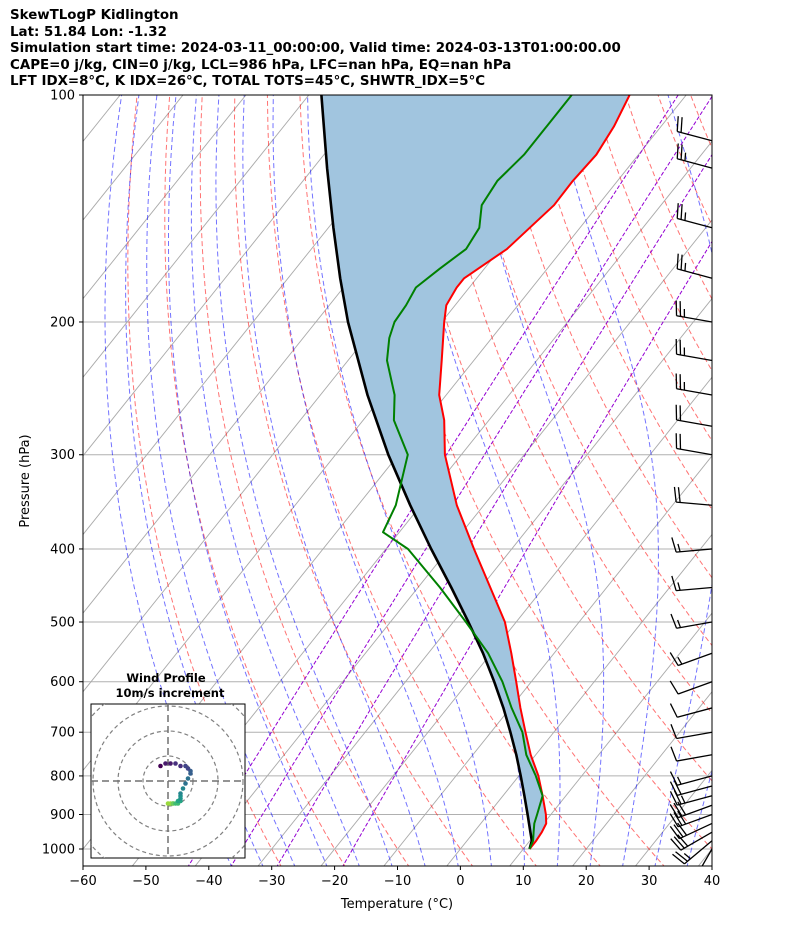 The image size is (794, 937). I want to click on x-tick-label: −40, so click(208, 881).